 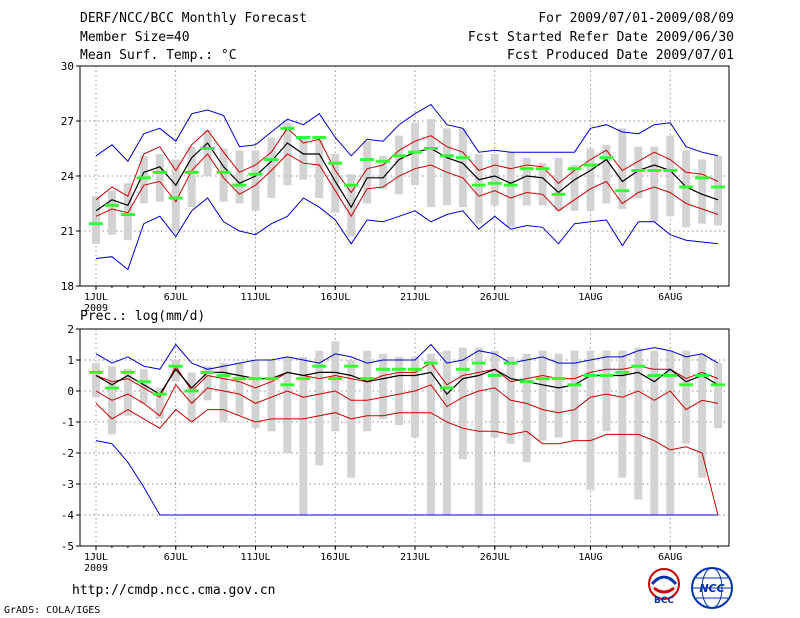 I want to click on figure-title: DERF/NCC/BCC Monthly Forecast, so click(x=193, y=18).